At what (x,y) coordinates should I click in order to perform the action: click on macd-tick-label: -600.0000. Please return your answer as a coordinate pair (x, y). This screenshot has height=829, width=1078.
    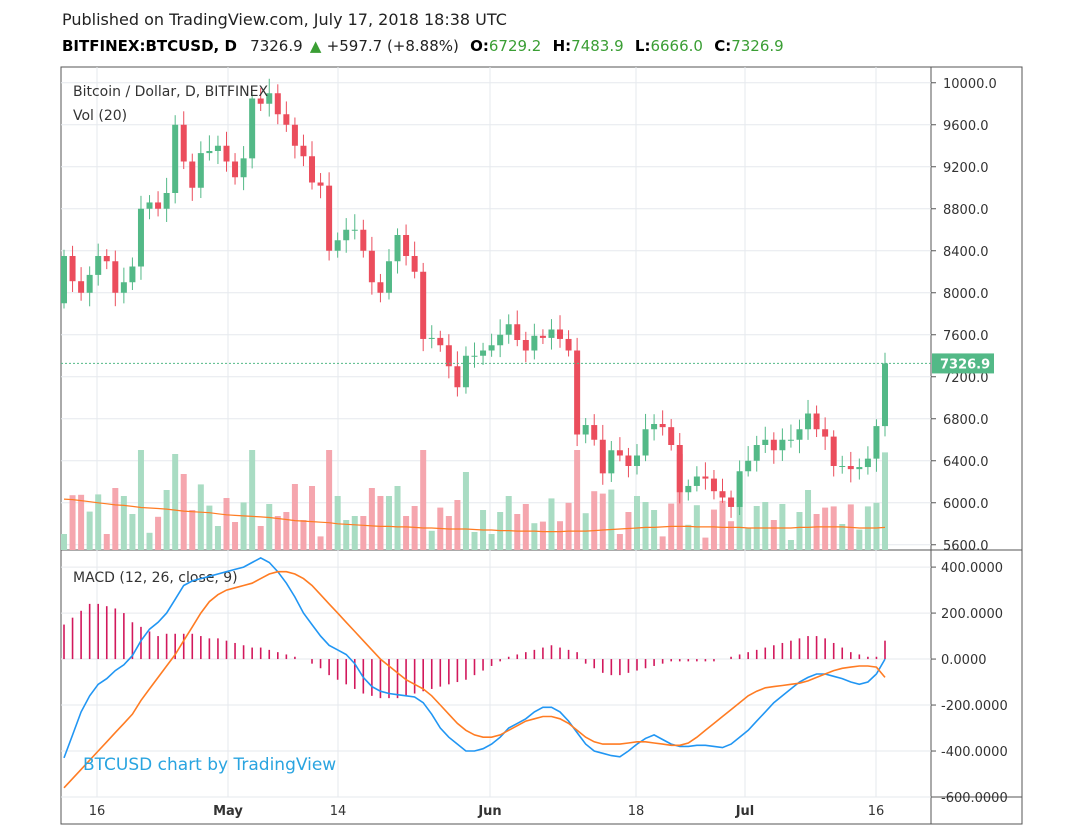
    Looking at the image, I should click on (974, 798).